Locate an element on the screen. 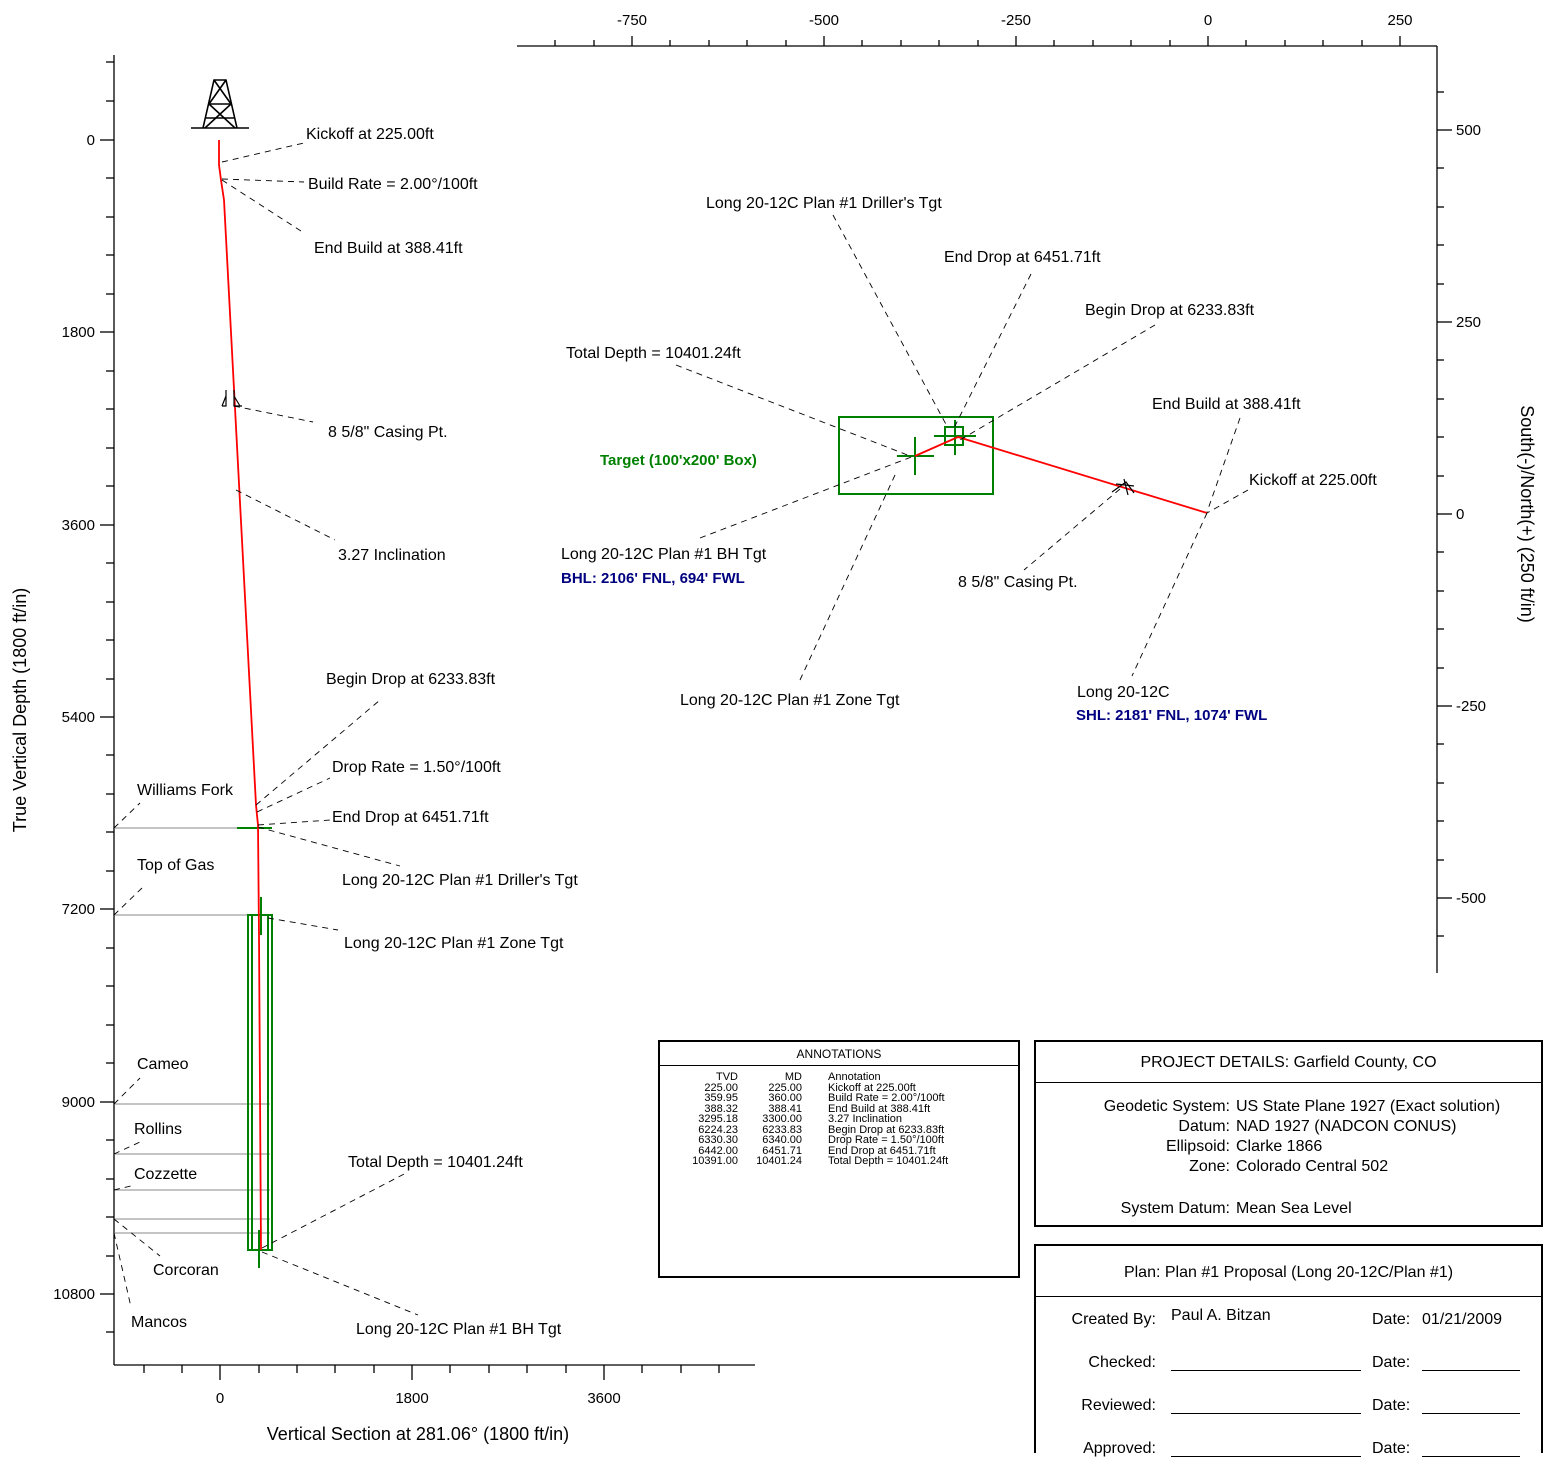 Image resolution: width=1543 pixels, height=1469 pixels. annotation-zone-tgt: Long 20-12C Plan #1 Zone Tgt is located at coordinates (790, 700).